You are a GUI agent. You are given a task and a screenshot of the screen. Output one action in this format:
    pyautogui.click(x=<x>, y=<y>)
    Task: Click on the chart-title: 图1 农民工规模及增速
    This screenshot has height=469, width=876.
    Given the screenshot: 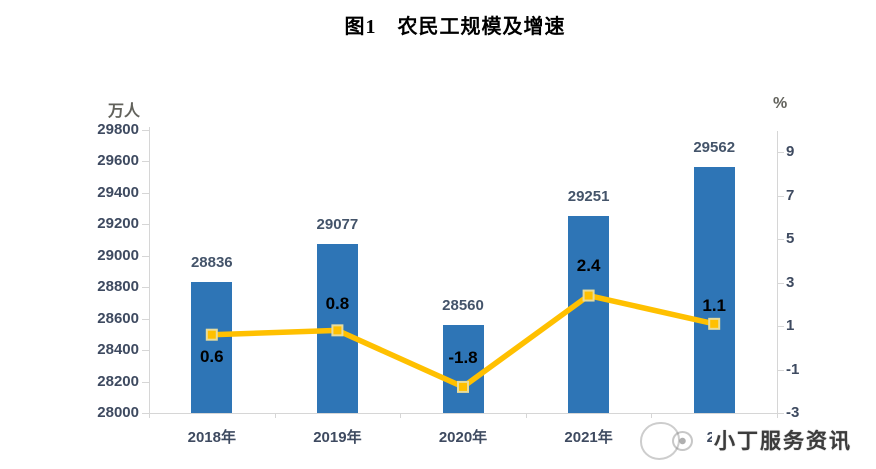 What is the action you would take?
    pyautogui.click(x=455, y=27)
    